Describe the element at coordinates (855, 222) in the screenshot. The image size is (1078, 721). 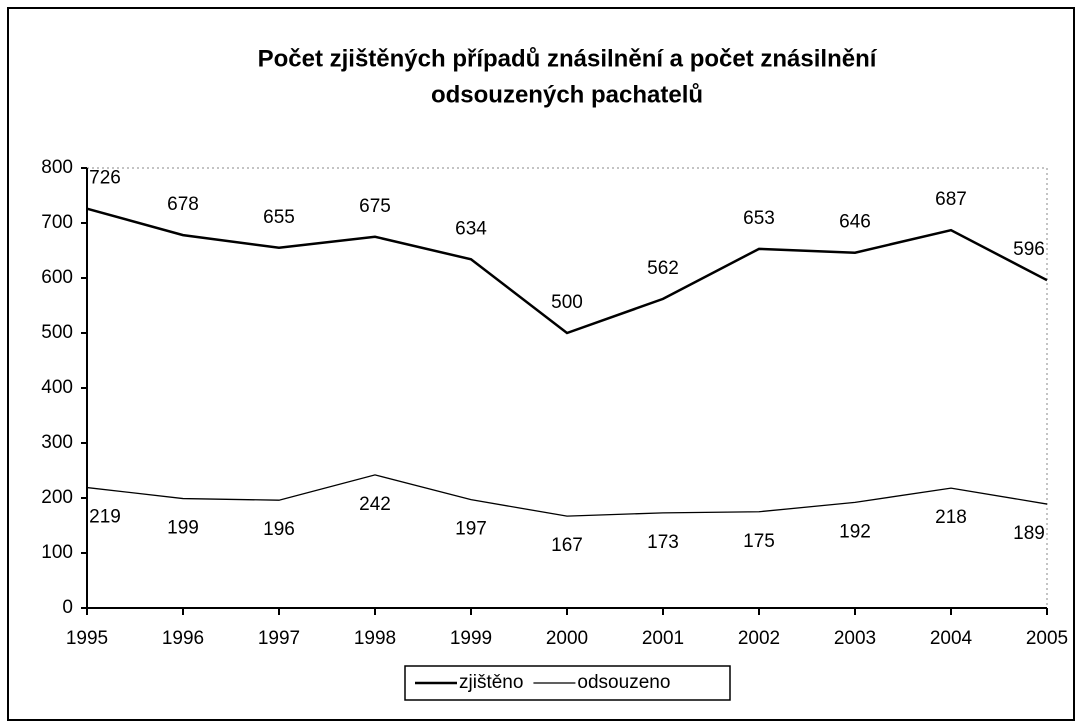
I see `data-label: 646` at that location.